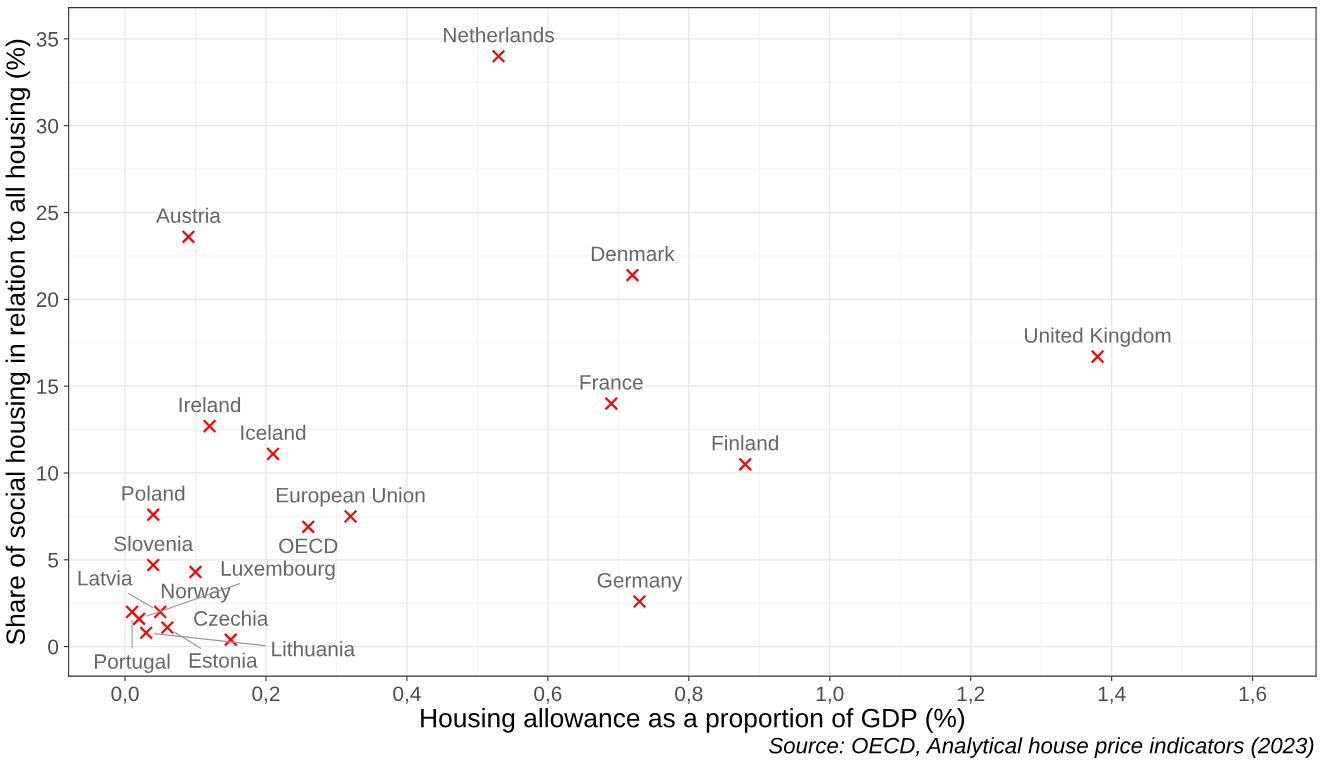 This screenshot has width=1320, height=764. Describe the element at coordinates (223, 660) in the screenshot. I see `annotation: Estonia` at that location.